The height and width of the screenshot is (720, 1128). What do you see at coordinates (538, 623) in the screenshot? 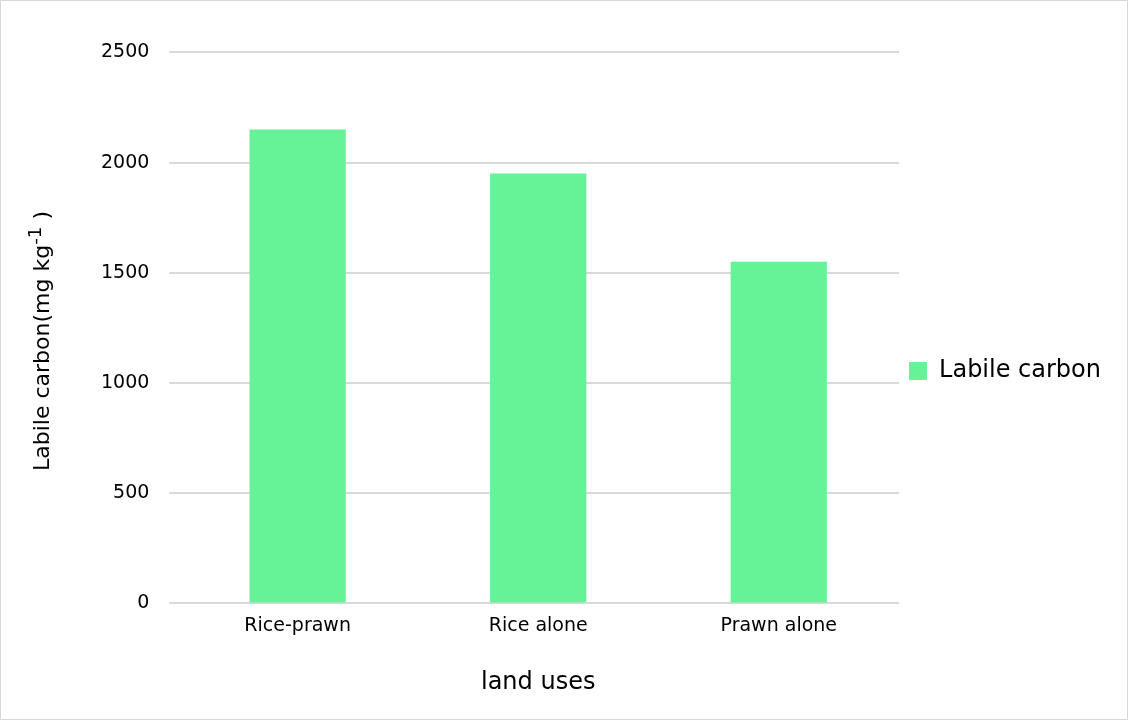
I see `x-tick-label: Rice alone` at bounding box center [538, 623].